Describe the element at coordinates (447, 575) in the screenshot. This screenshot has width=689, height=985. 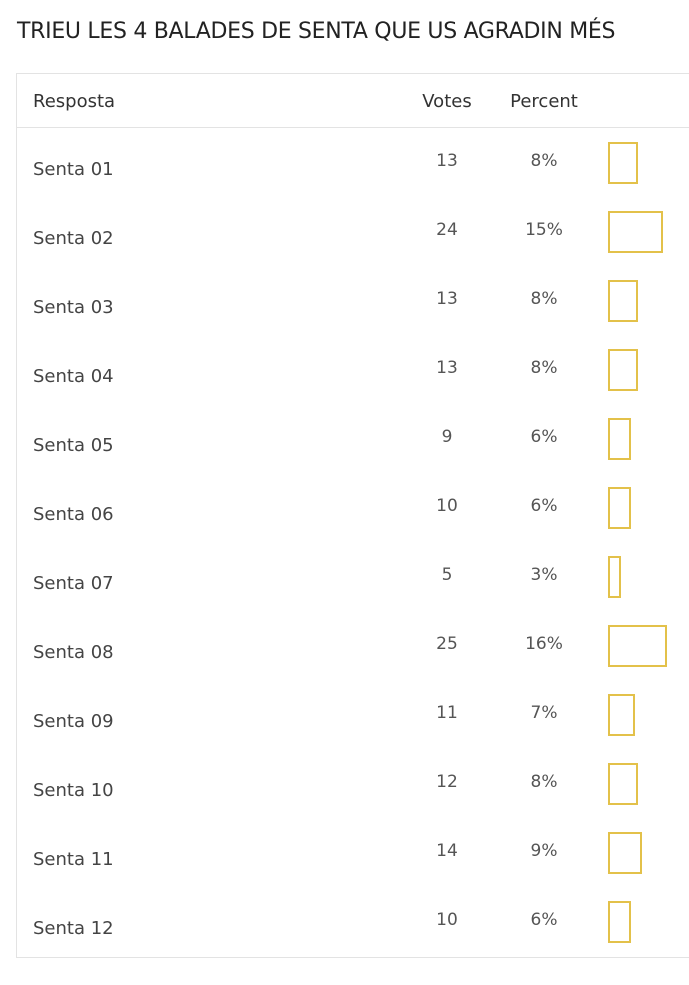
I see `vote-count: 5` at that location.